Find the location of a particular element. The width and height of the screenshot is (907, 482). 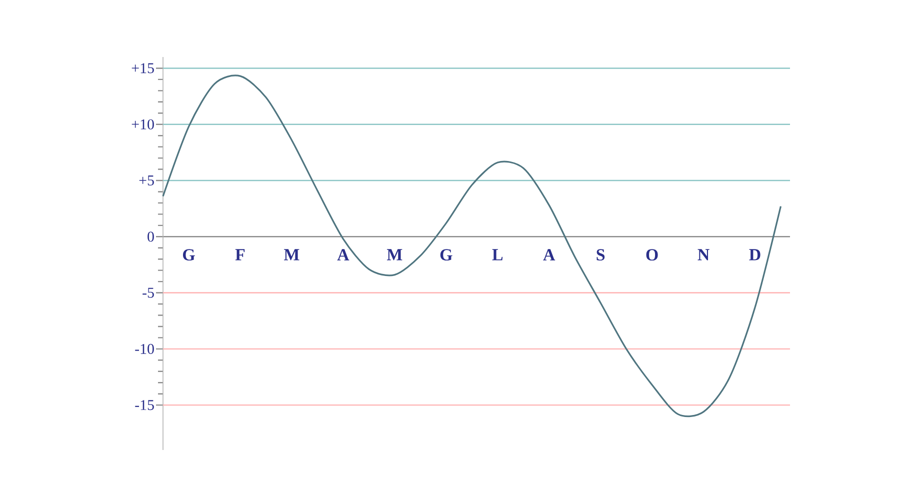

y-tick-label: -5 is located at coordinates (148, 293).